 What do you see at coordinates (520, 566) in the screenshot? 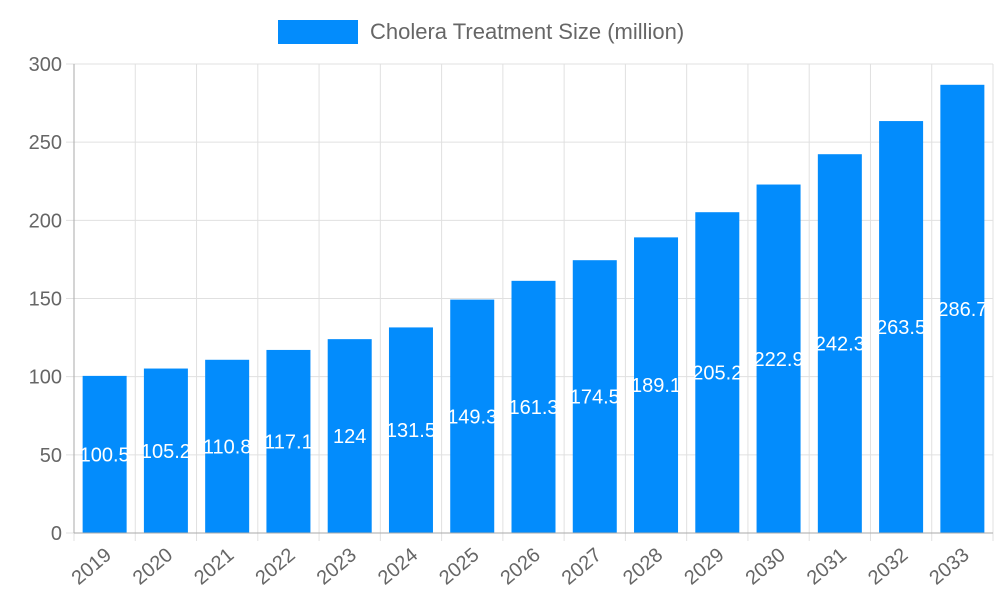
I see `x-tick-label: 2026` at bounding box center [520, 566].